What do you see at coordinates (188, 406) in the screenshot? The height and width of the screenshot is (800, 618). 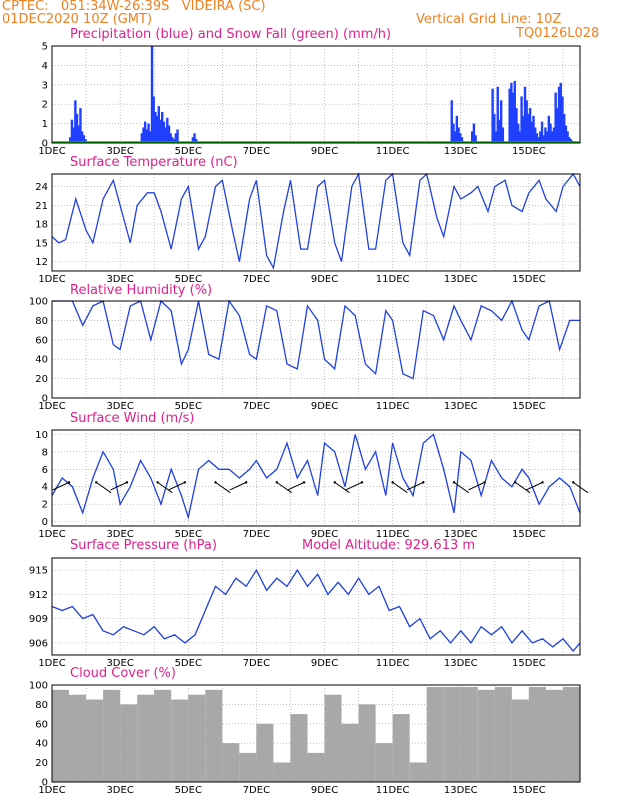 I see `rh-xtick-label: 5DEC` at bounding box center [188, 406].